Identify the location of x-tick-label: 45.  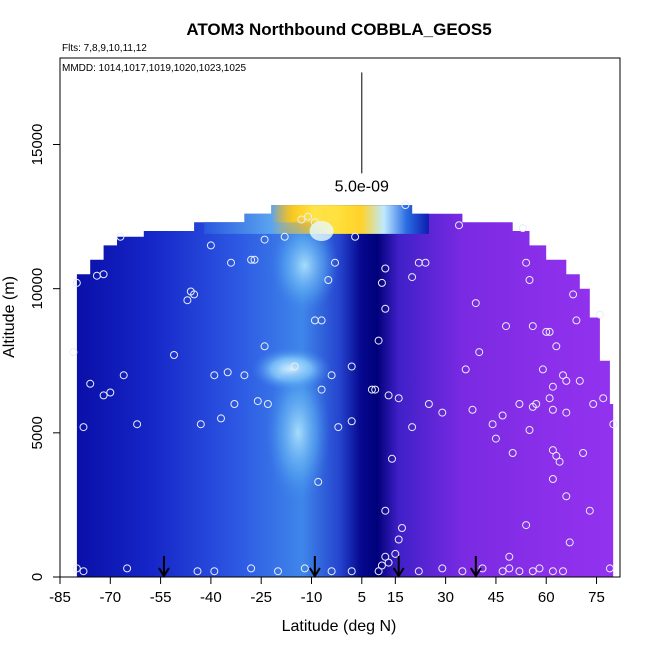
(496, 597).